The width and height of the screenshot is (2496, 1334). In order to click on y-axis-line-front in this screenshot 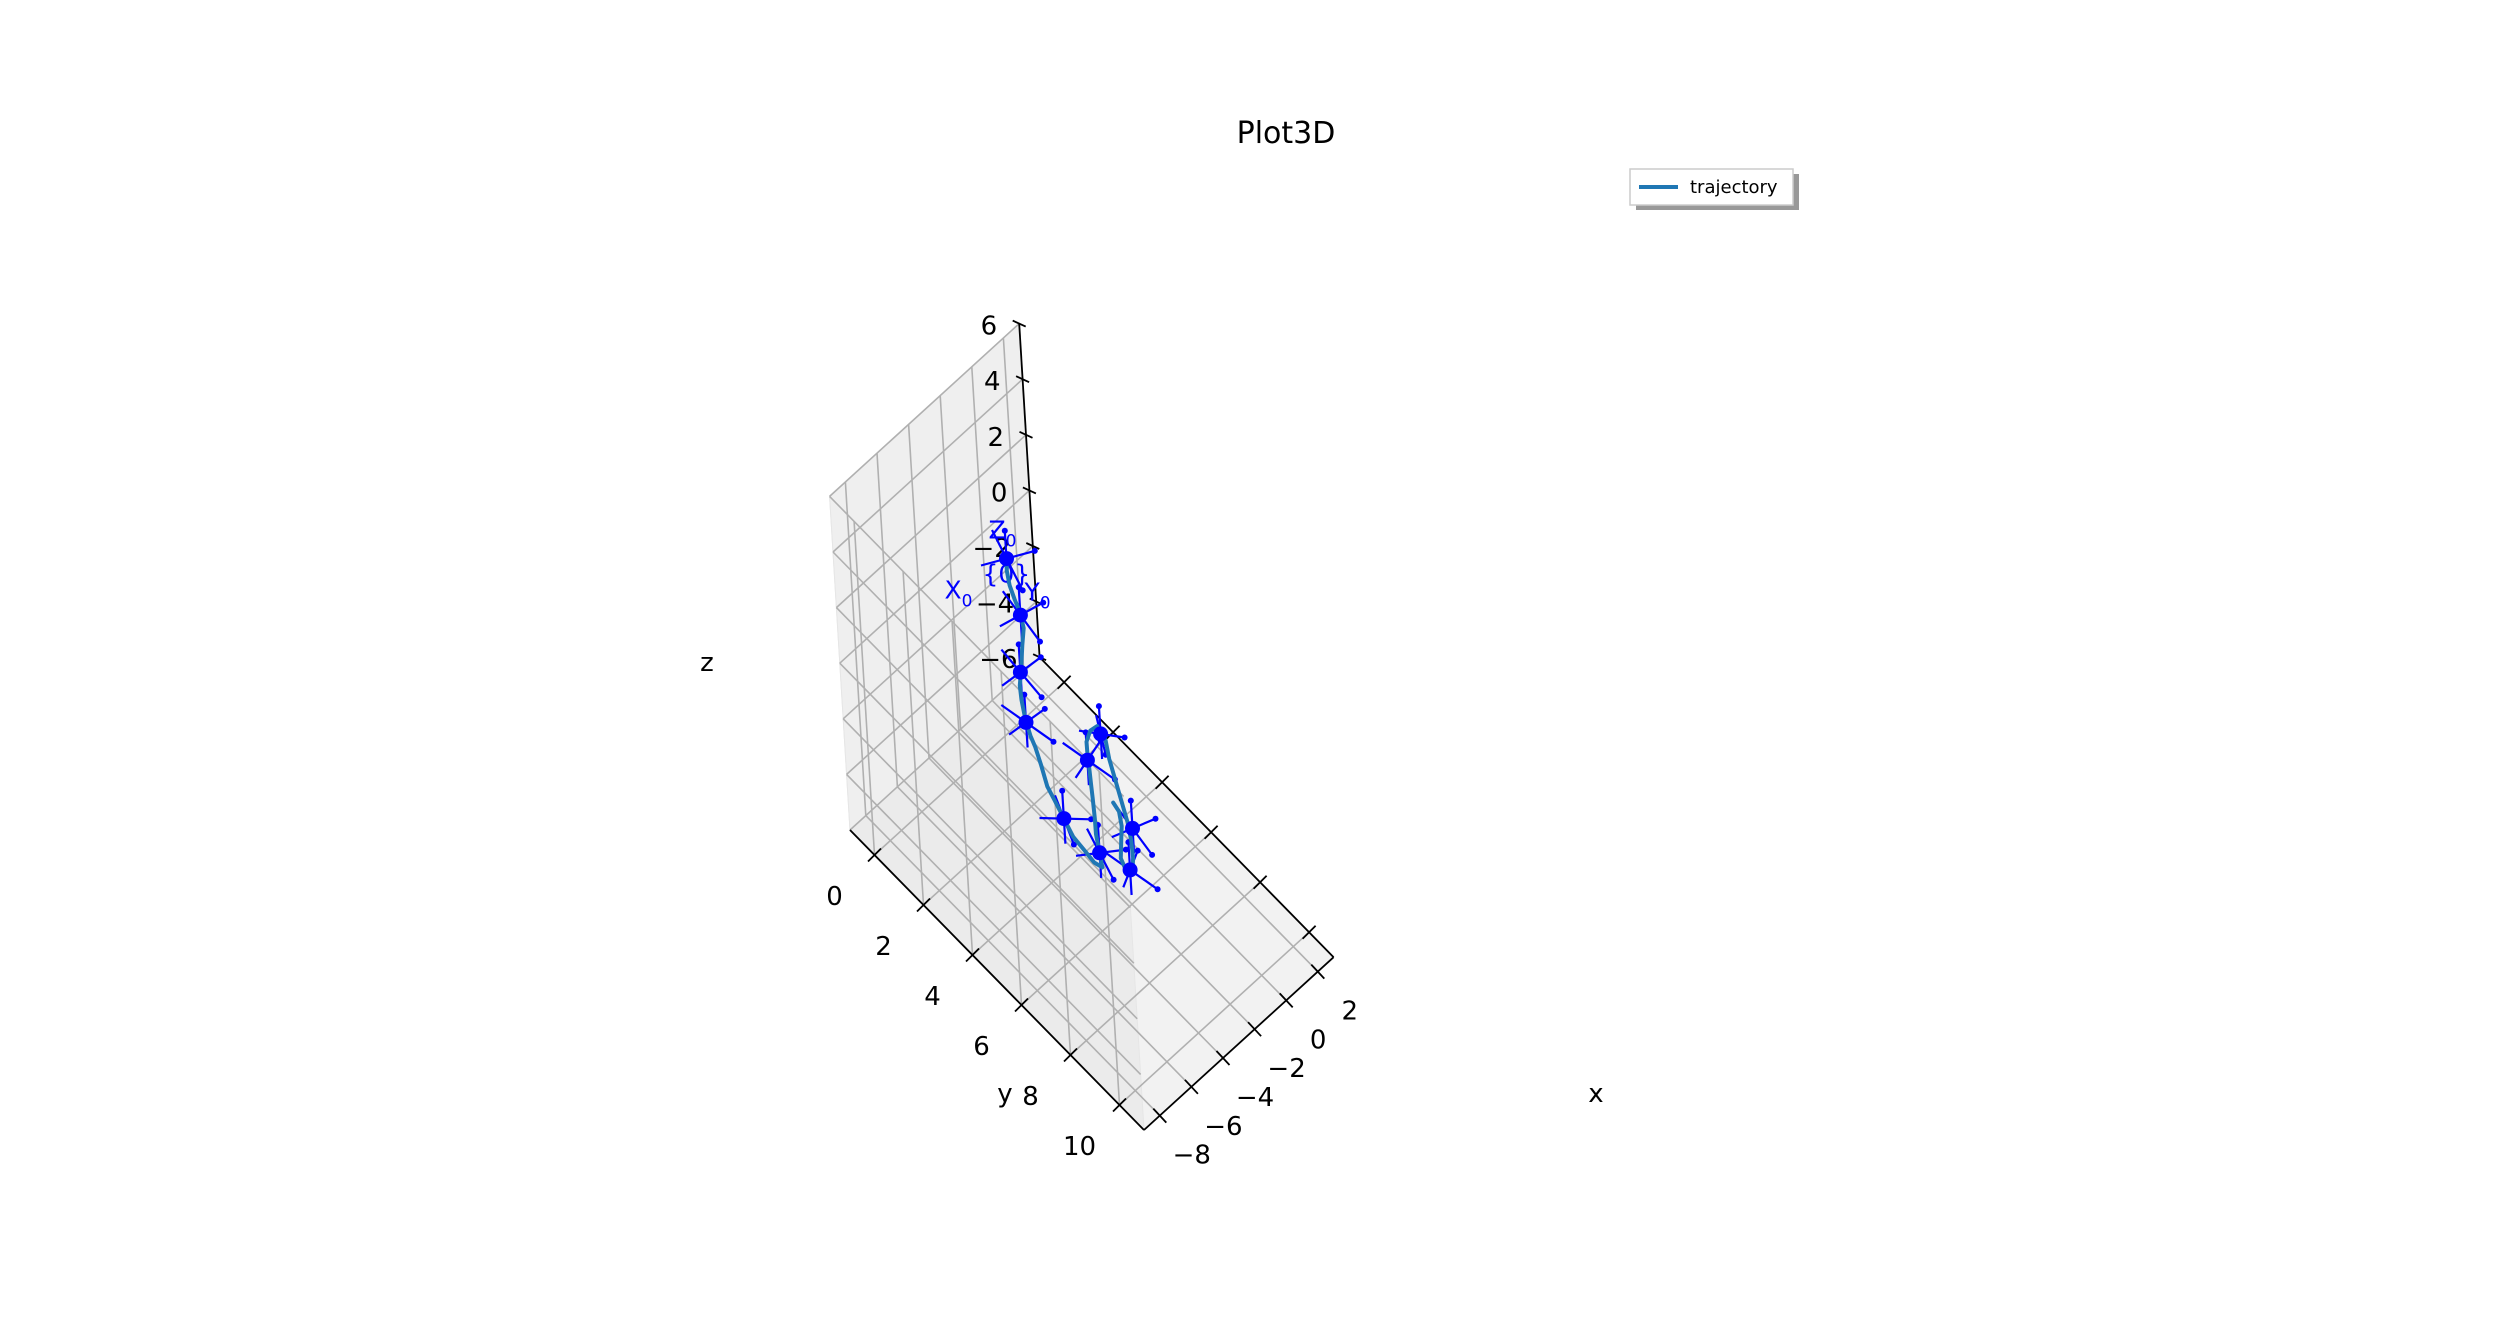, I will do `click(1186, 807)`.